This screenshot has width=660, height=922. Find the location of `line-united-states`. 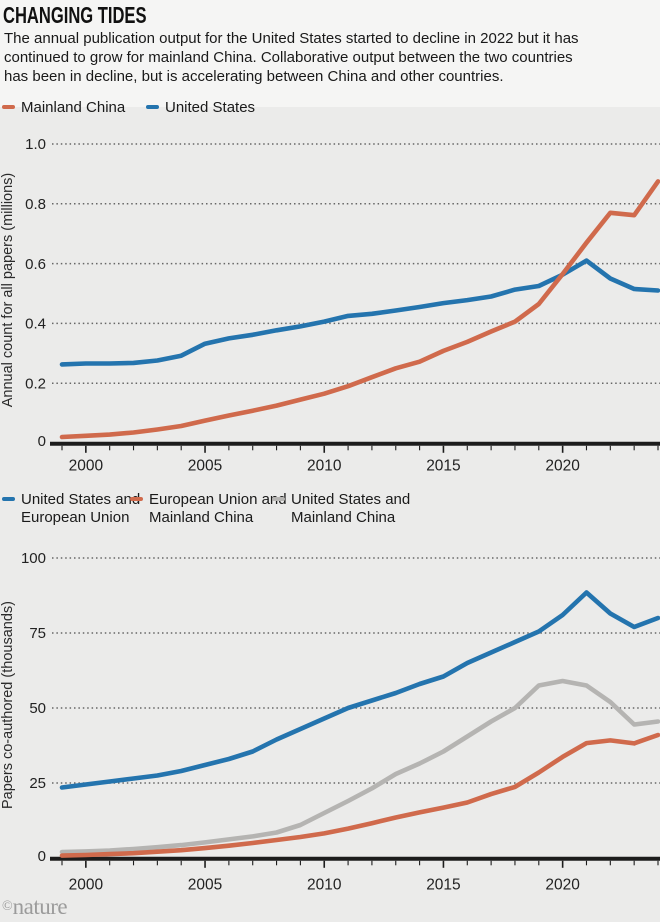

line-united-states is located at coordinates (359, 312).